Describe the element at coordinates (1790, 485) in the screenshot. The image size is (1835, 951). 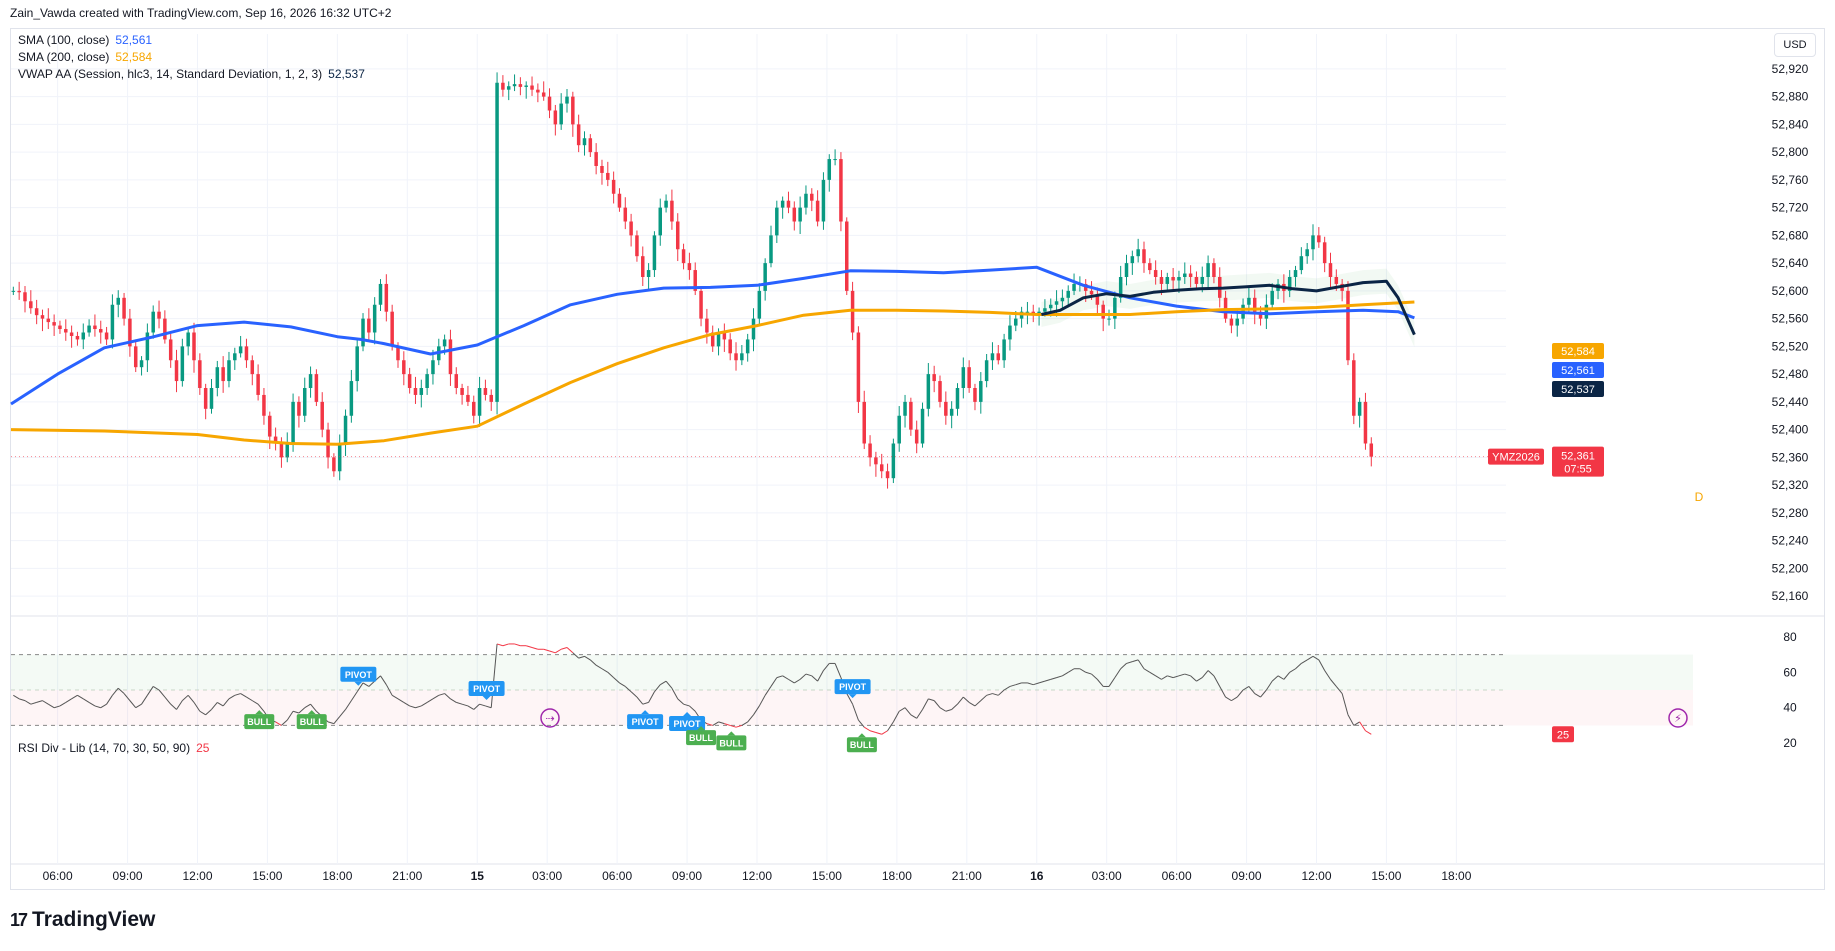
I see `price-tick-label: 52,320` at that location.